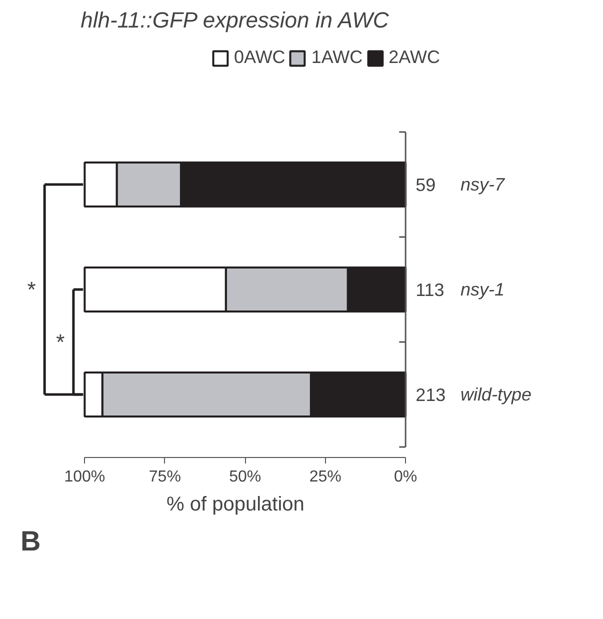 This screenshot has height=619, width=603. I want to click on x-tick-label: 75%, so click(164, 477).